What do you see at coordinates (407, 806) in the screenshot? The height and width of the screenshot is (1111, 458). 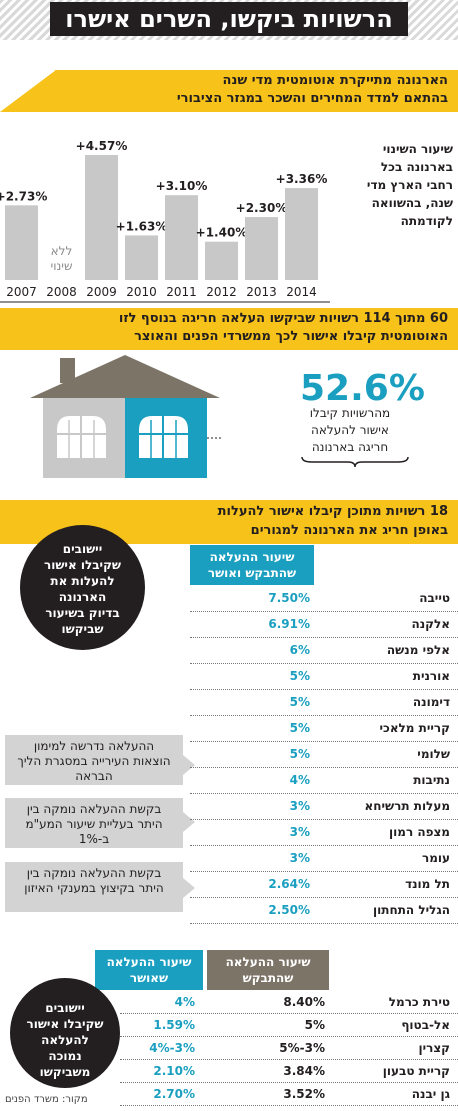 I see `town-name: מעלות תרשיחא` at bounding box center [407, 806].